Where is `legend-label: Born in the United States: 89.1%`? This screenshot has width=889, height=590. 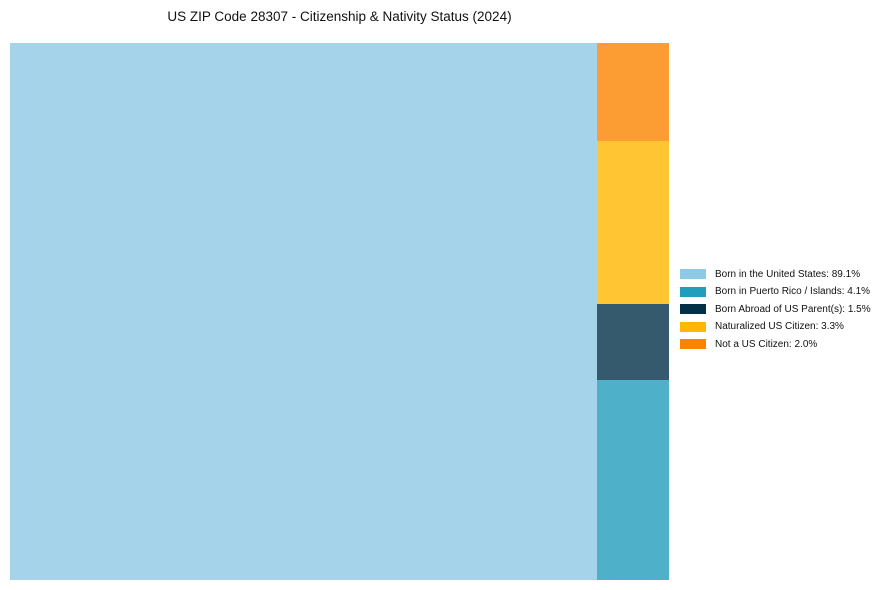
legend-label: Born in the United States: 89.1% is located at coordinates (788, 274).